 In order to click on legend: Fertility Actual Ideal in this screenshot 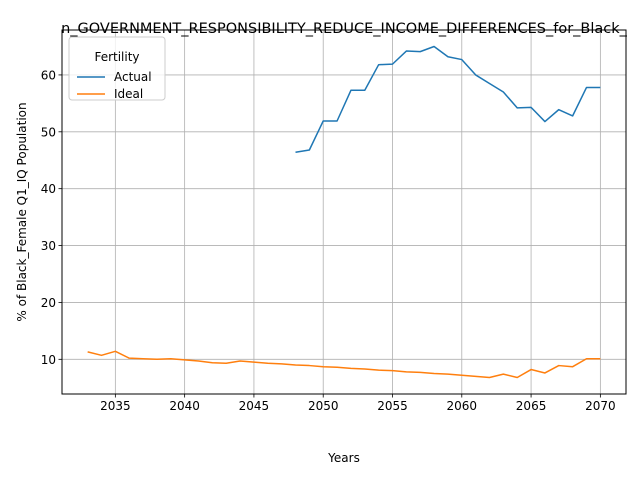, I will do `click(117, 68)`.